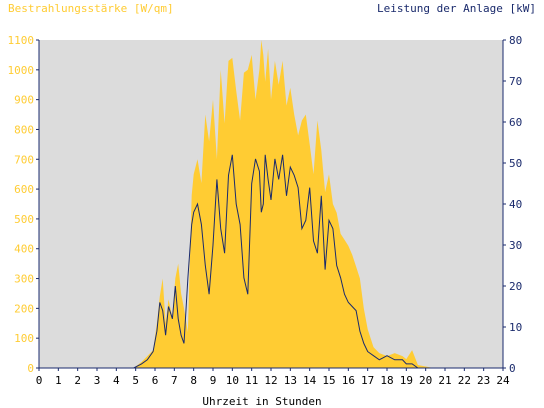 The height and width of the screenshot is (408, 544). Describe the element at coordinates (174, 380) in the screenshot. I see `x-tick-label: 7` at that location.